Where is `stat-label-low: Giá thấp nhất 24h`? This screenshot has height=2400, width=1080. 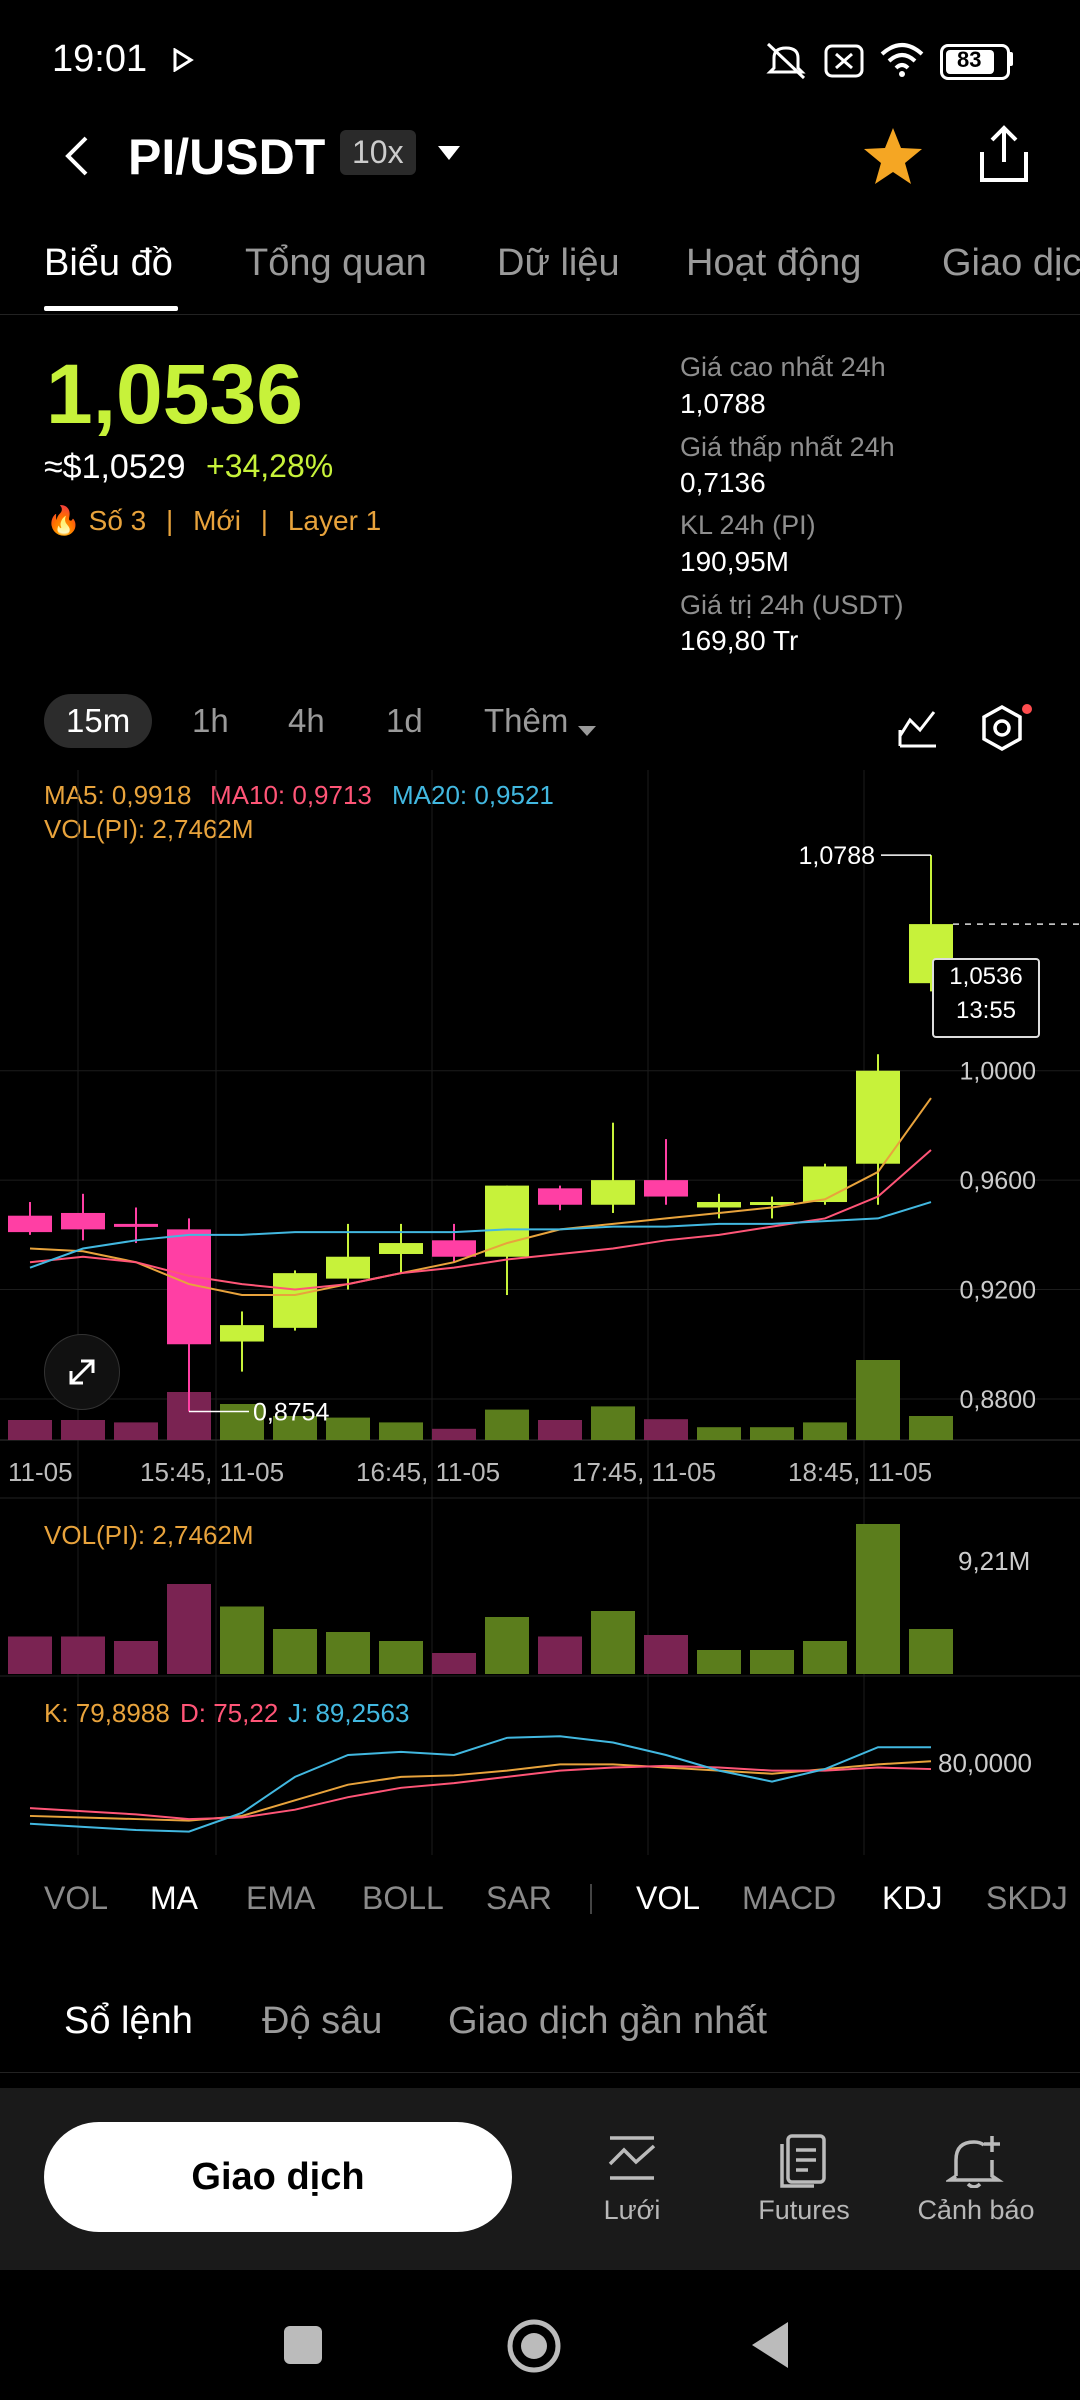
stat-label-low: Giá thấp nhất 24h is located at coordinates (787, 447).